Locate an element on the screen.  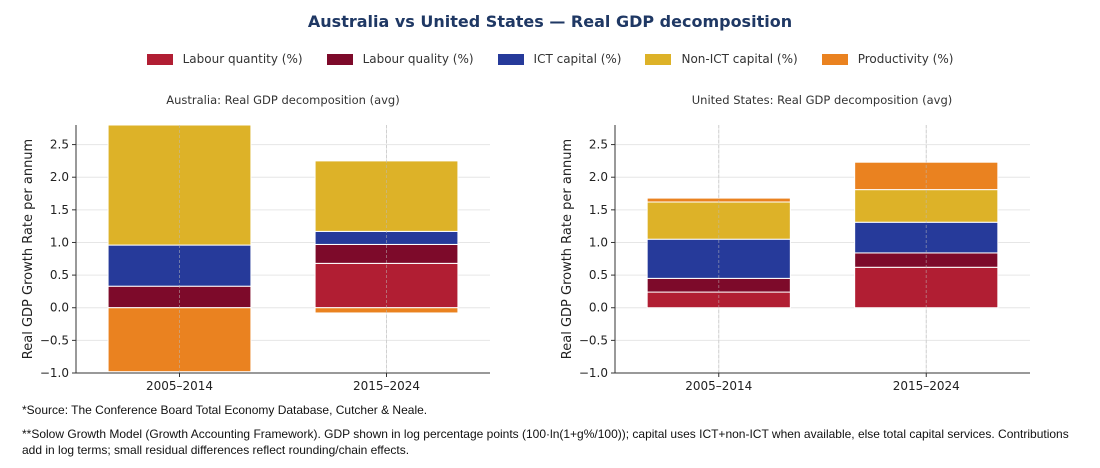
legend-label: ICT capital (%) is located at coordinates (577, 59).